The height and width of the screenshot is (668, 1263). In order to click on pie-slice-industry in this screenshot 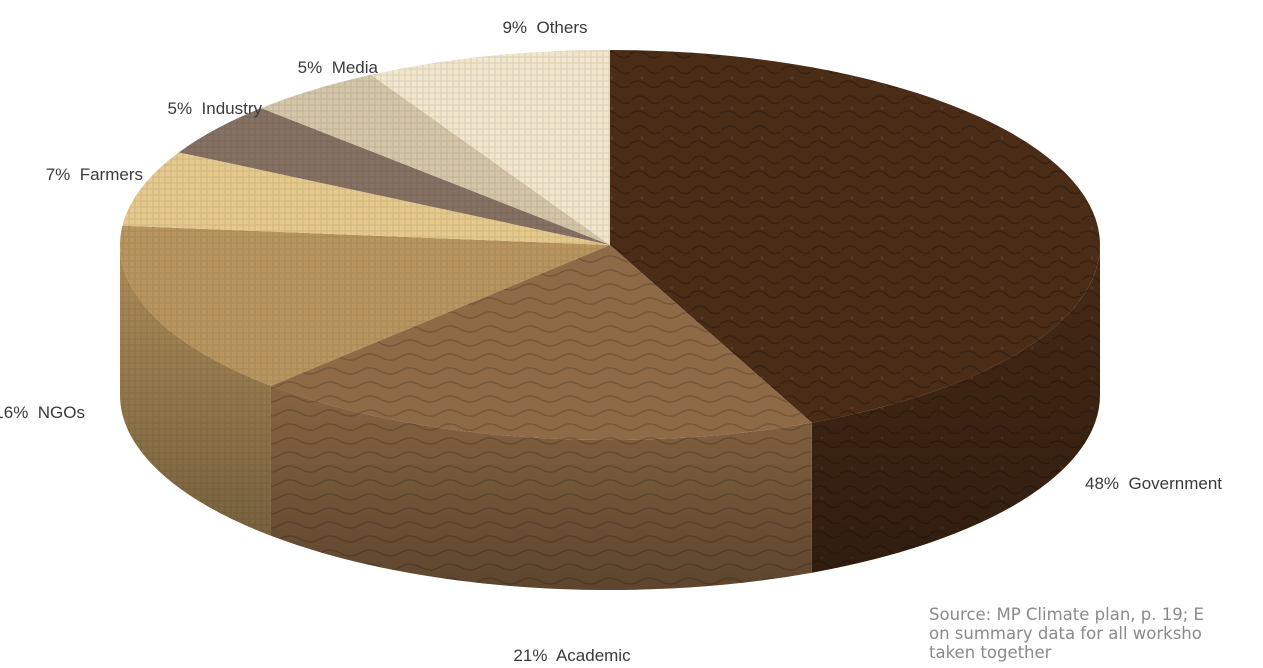, I will do `click(394, 176)`.